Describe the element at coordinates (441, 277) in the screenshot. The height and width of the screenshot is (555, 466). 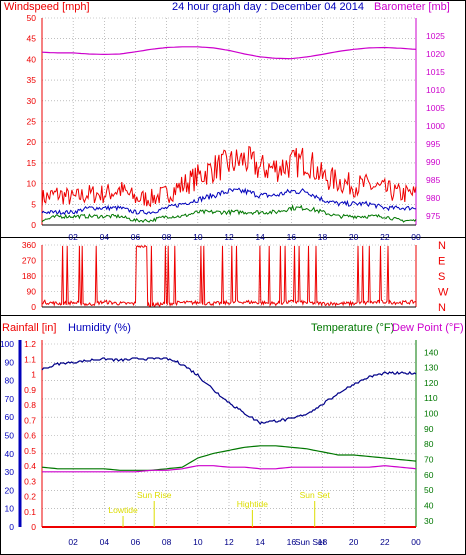
I see `direction-letter: S` at that location.